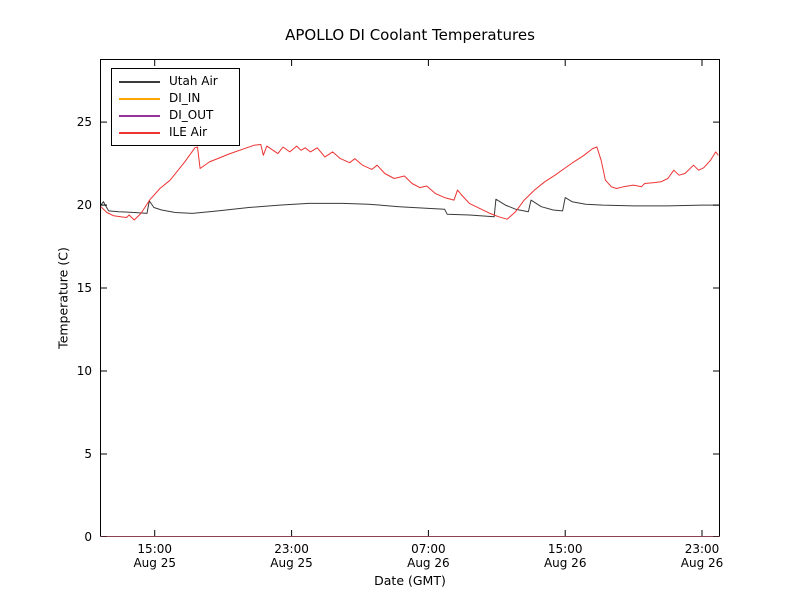 Image resolution: width=800 pixels, height=600 pixels. What do you see at coordinates (185, 98) in the screenshot?
I see `legend-label: DI_IN` at bounding box center [185, 98].